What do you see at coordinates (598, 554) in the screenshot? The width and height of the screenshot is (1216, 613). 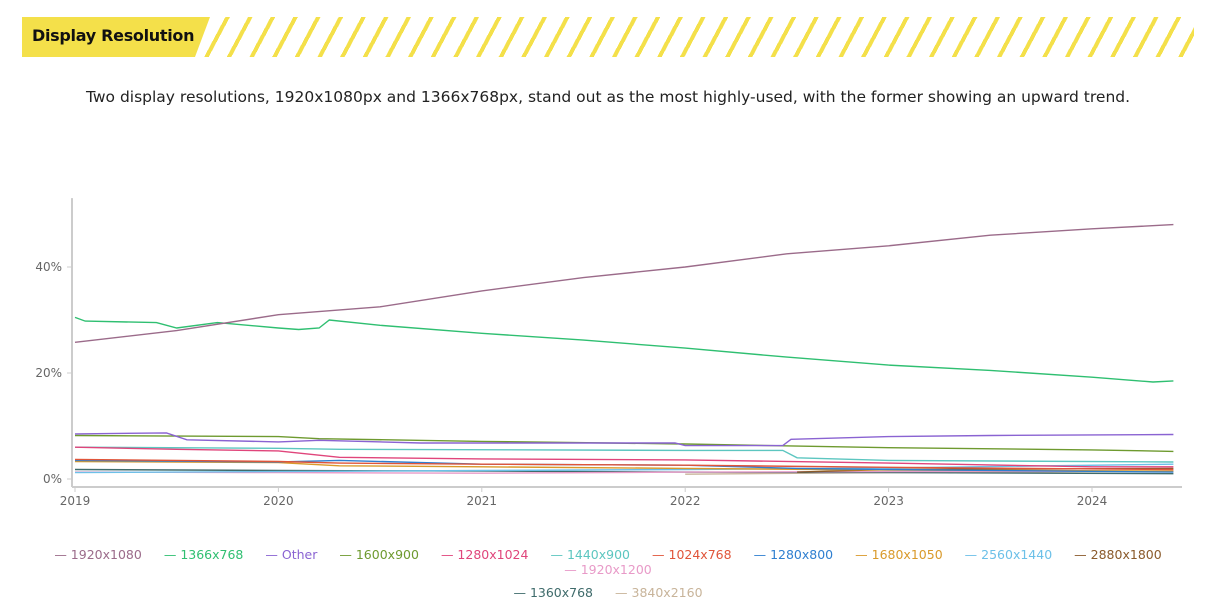 I see `legend-label: 1440x900` at bounding box center [598, 554].